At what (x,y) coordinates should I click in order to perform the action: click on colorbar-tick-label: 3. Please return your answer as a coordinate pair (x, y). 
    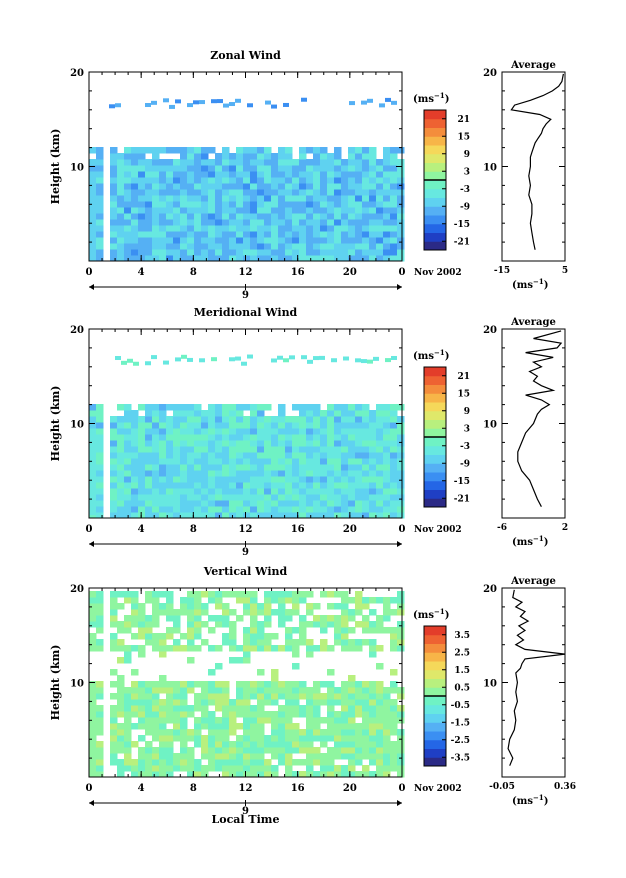
    Looking at the image, I should click on (467, 429).